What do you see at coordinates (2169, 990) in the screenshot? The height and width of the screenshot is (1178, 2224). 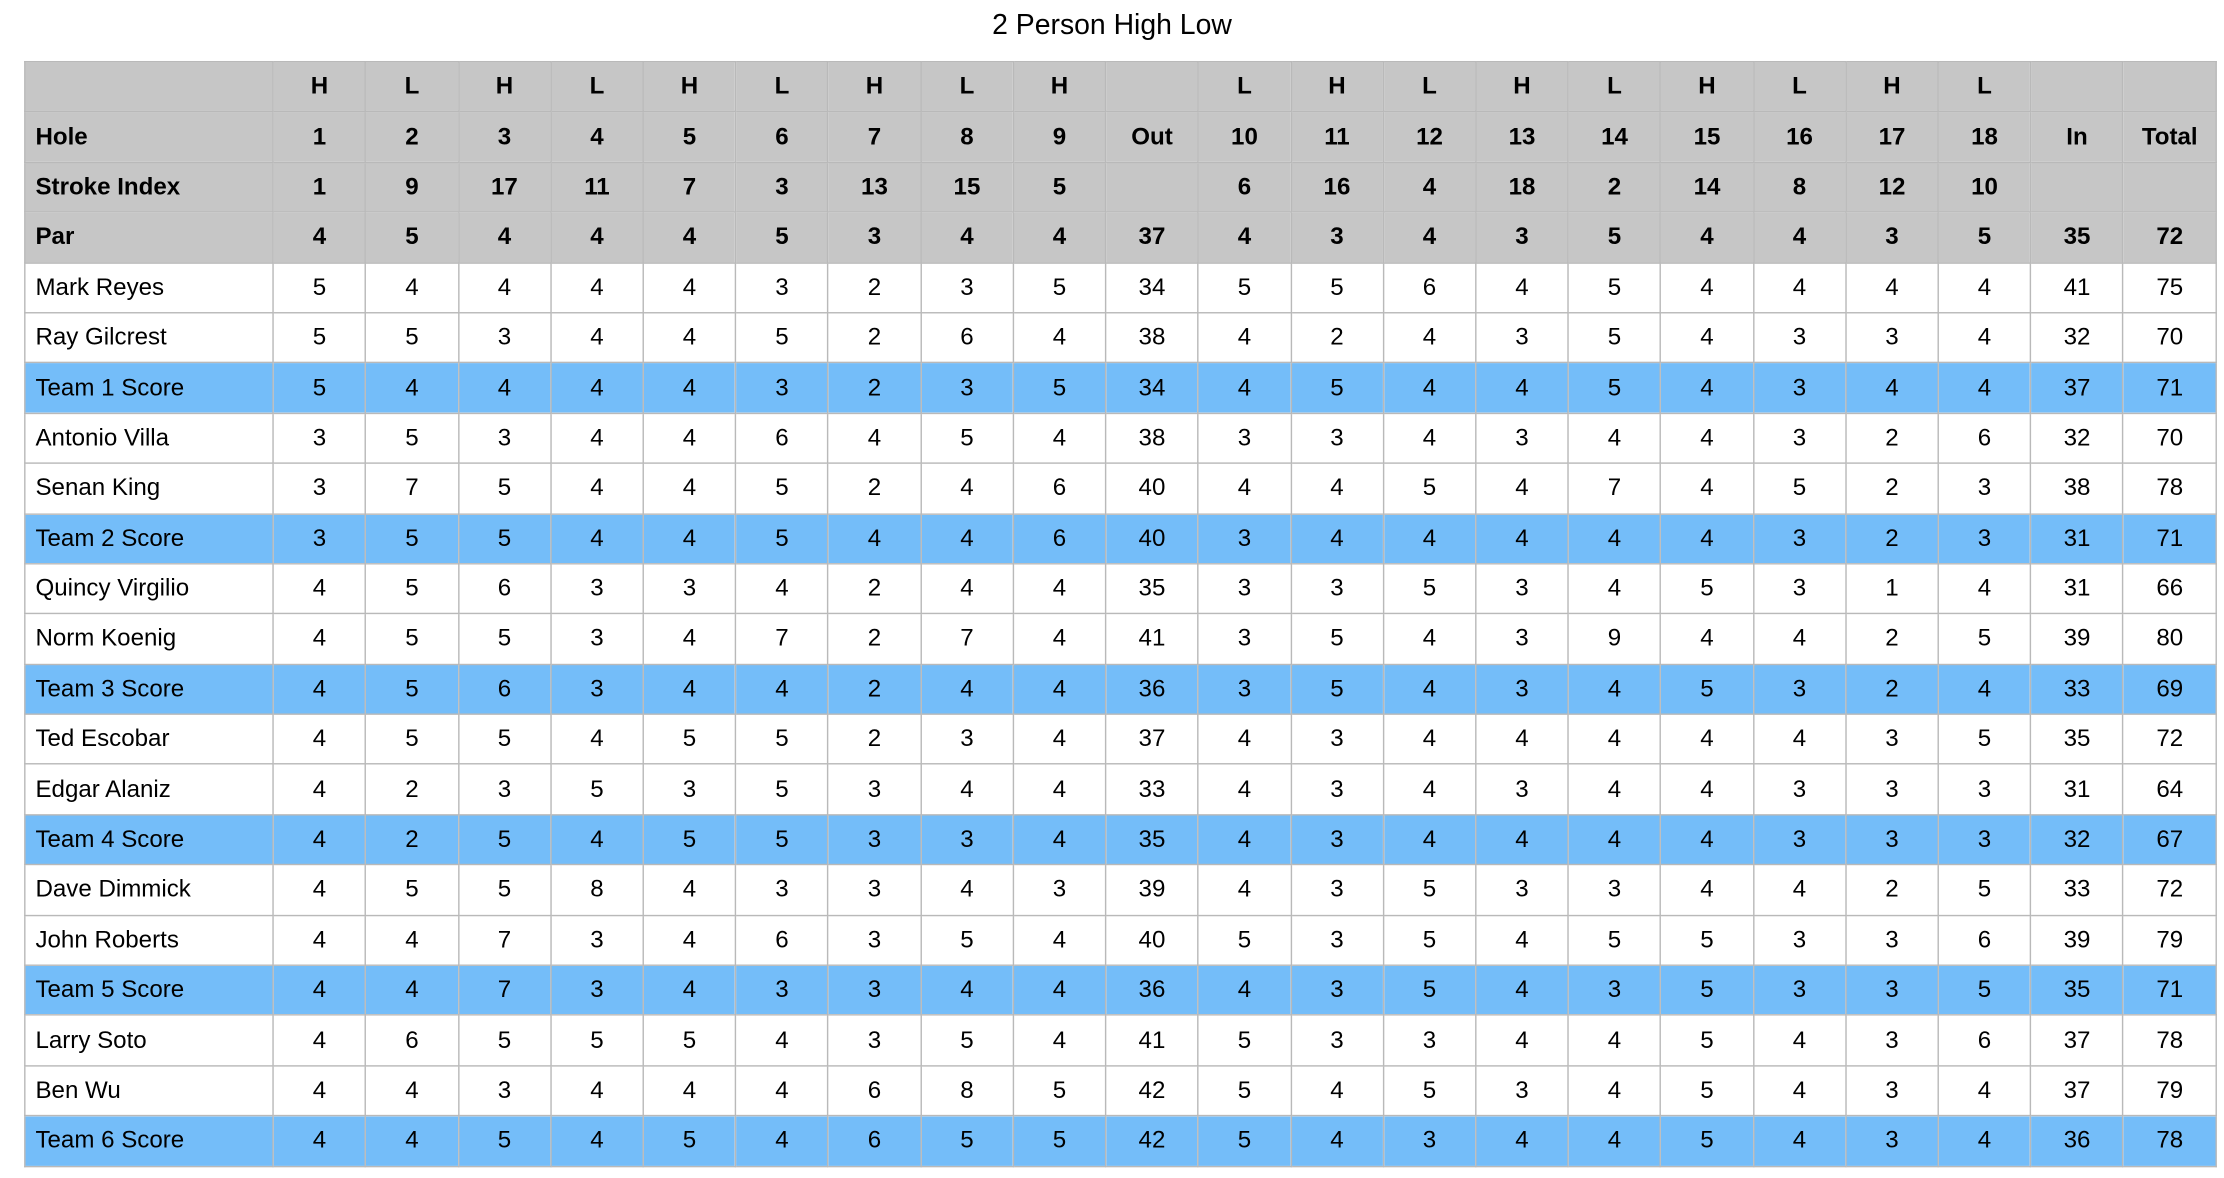 I see `score-cell: 71` at bounding box center [2169, 990].